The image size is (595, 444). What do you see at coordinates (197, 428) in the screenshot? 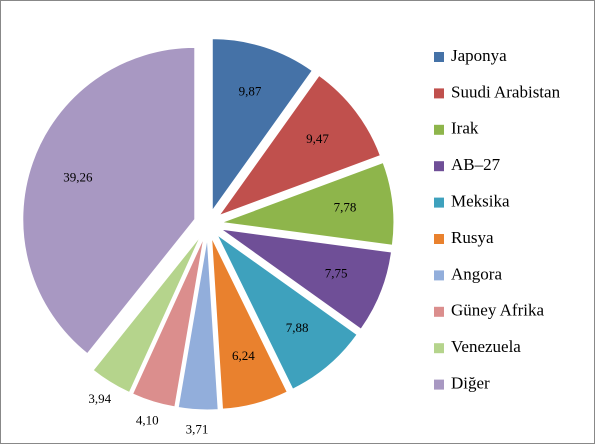
I see `data-label: 3,71` at bounding box center [197, 428].